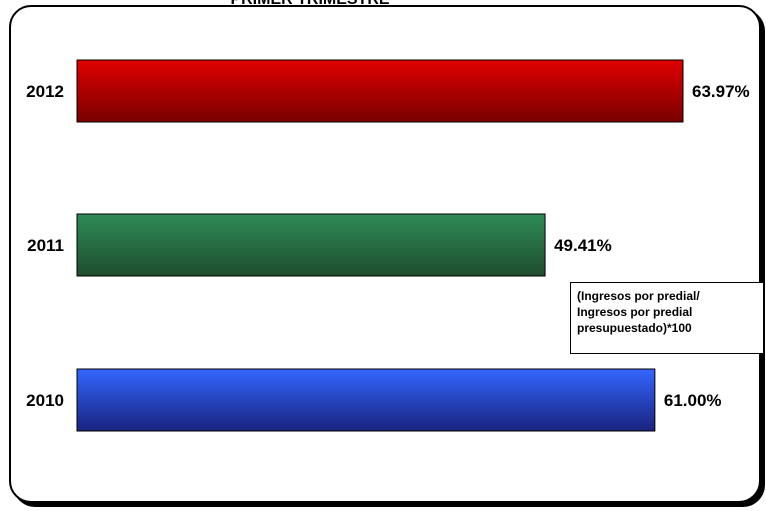 This screenshot has height=511, width=766. I want to click on bar-2011, so click(311, 245).